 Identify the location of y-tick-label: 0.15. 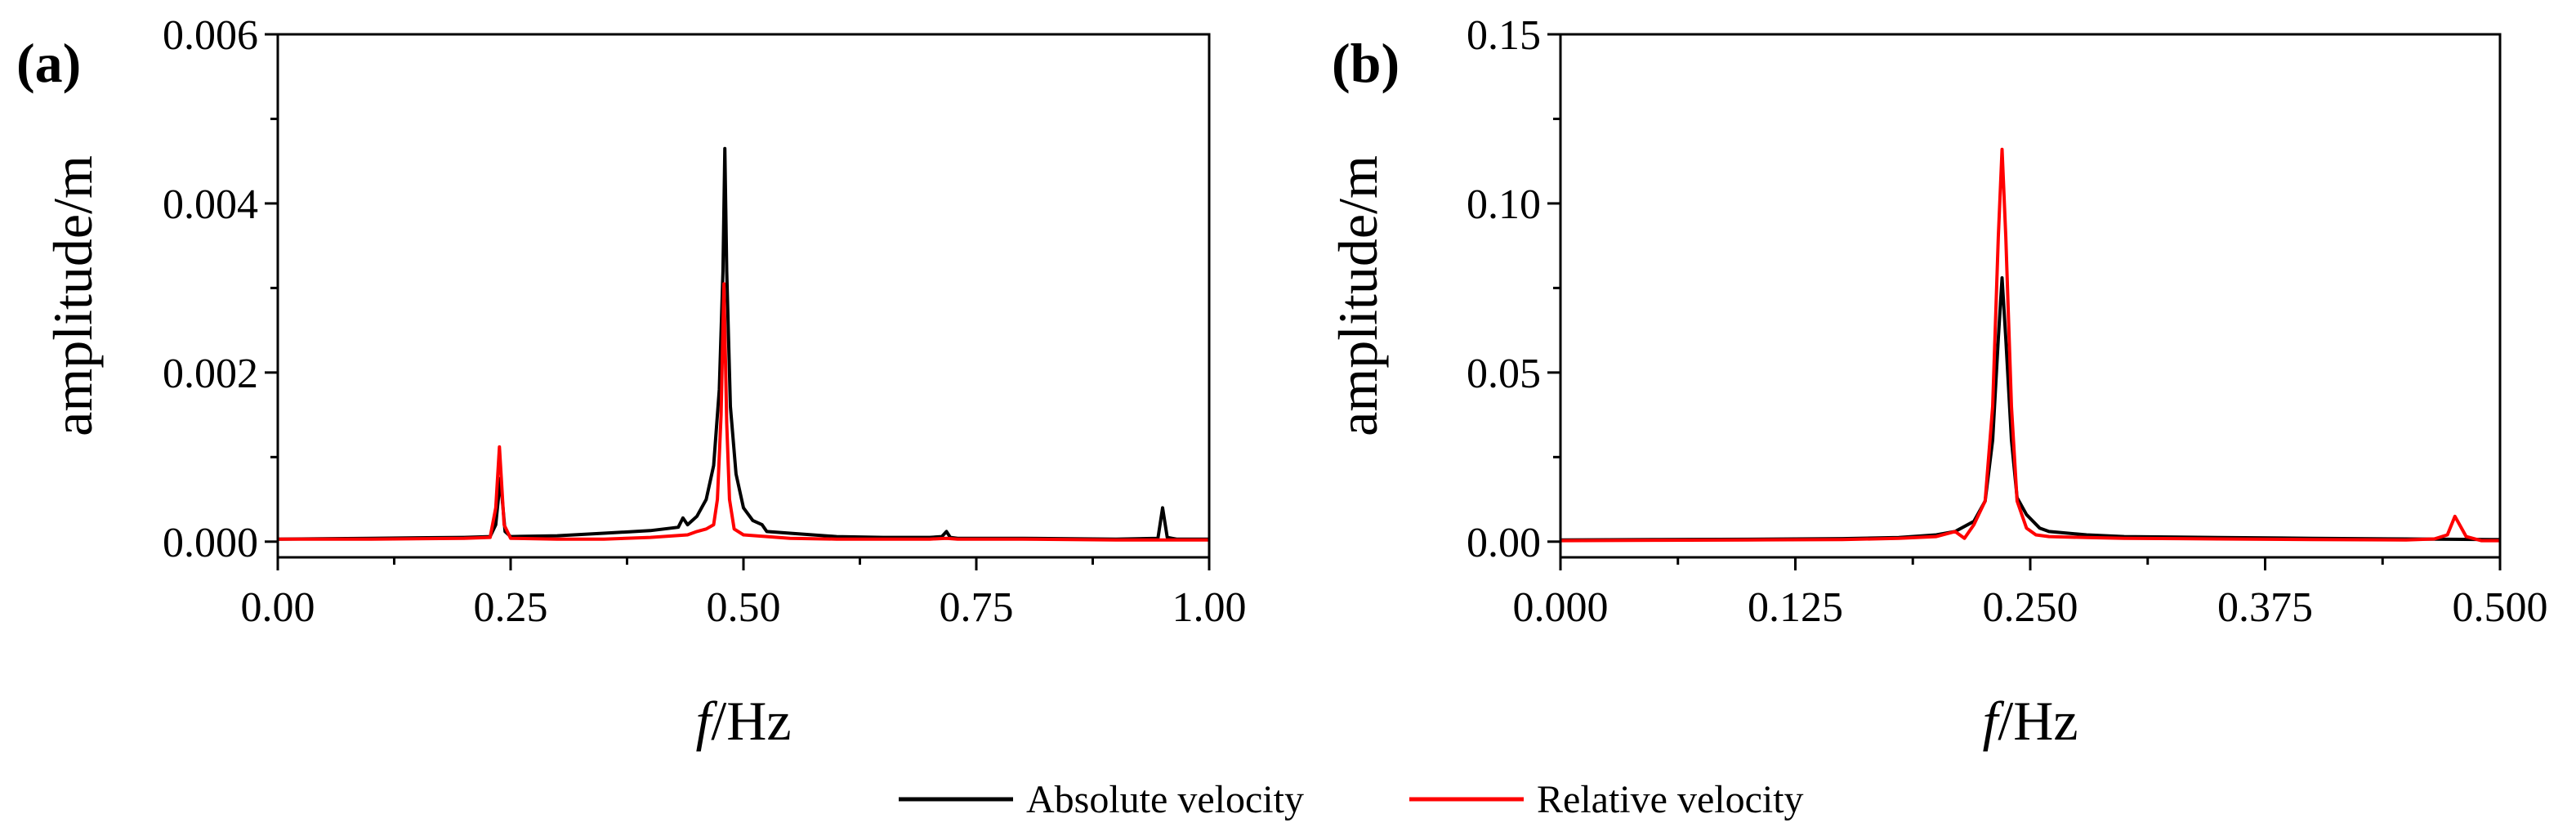
(1504, 35).